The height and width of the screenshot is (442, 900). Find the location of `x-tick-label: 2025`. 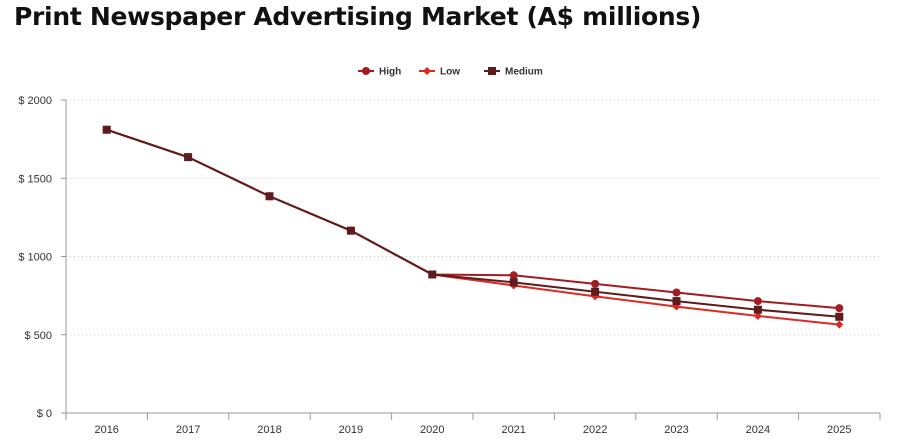

x-tick-label: 2025 is located at coordinates (839, 430).